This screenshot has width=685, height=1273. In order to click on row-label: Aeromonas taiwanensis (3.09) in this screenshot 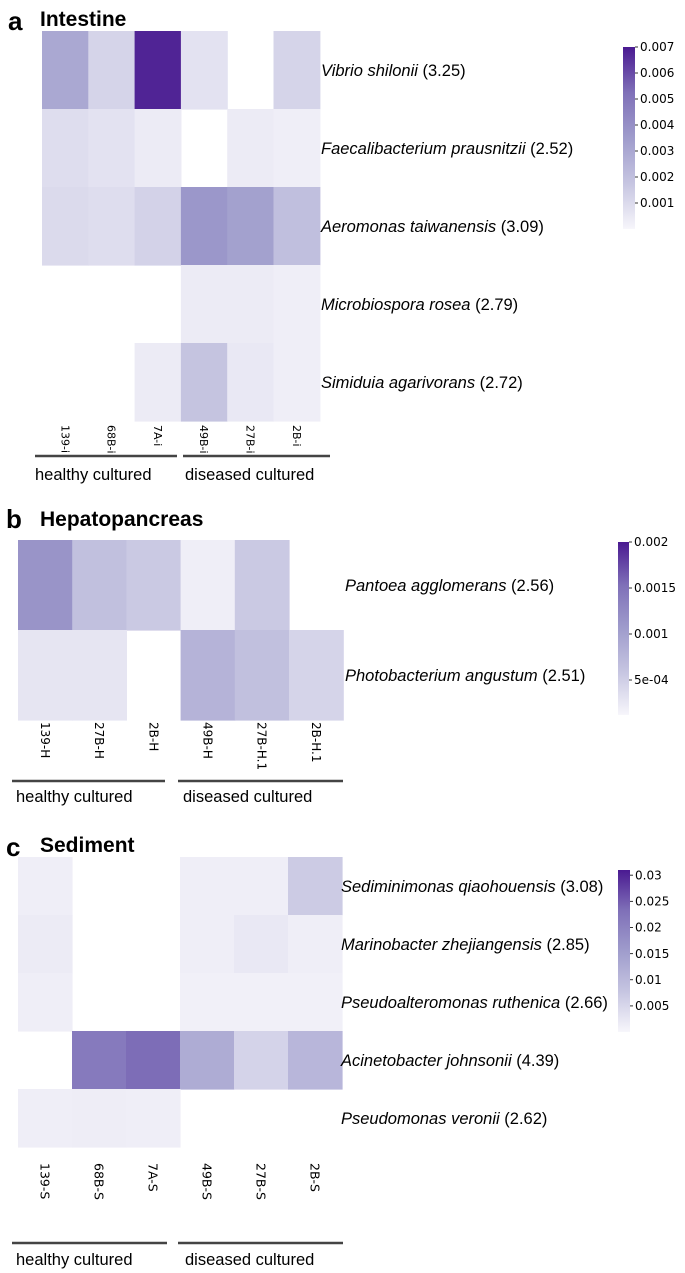, I will do `click(432, 227)`.